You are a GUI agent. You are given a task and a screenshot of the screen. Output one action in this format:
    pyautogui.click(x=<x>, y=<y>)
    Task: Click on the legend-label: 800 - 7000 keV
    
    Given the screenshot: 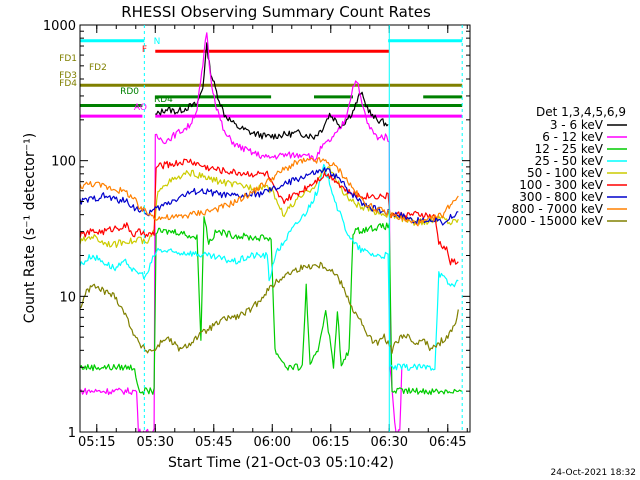 What is the action you would take?
    pyautogui.click(x=558, y=209)
    